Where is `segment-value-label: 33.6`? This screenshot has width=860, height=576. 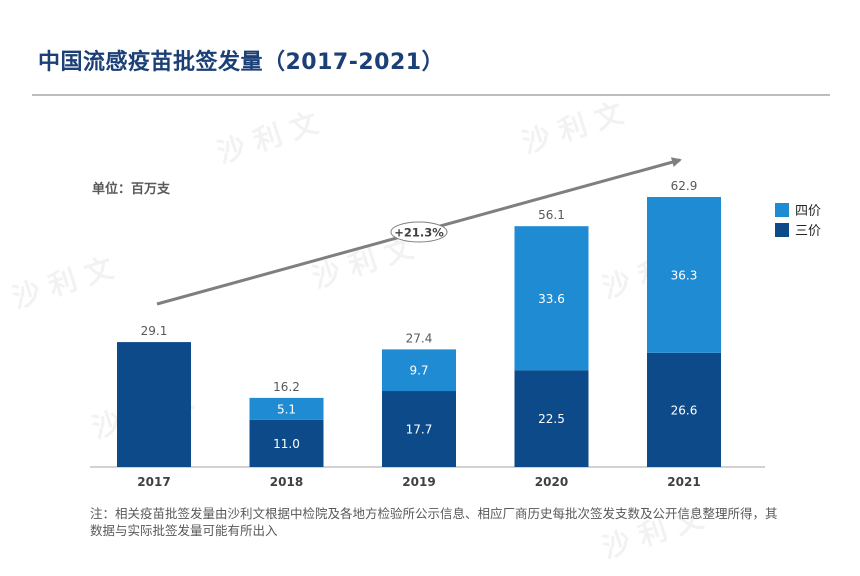 segment-value-label: 33.6 is located at coordinates (551, 299).